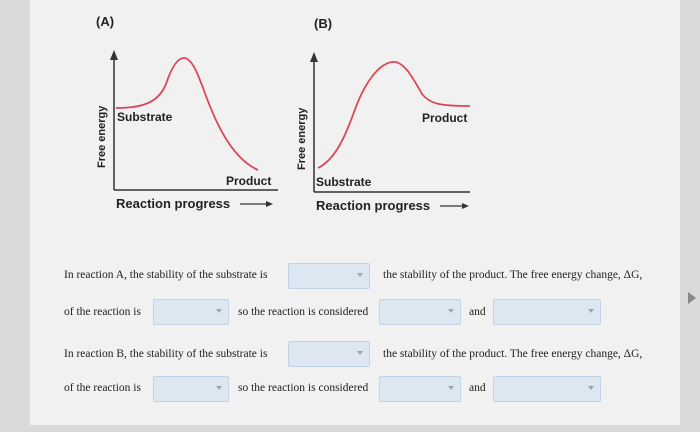 Image resolution: width=700 pixels, height=432 pixels. I want to click on pointer-arrow-icon, so click(692, 298).